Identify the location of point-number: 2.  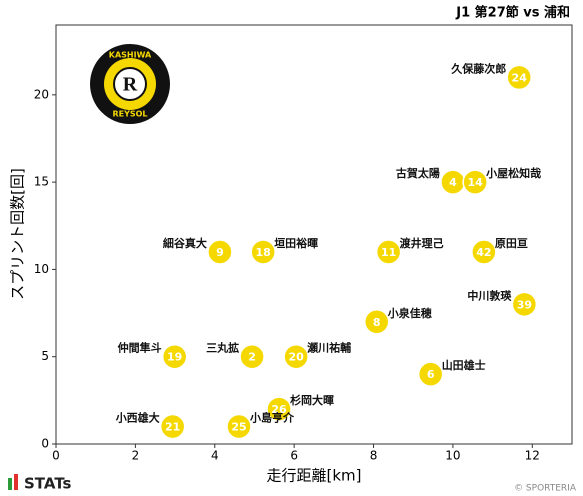
(252, 357).